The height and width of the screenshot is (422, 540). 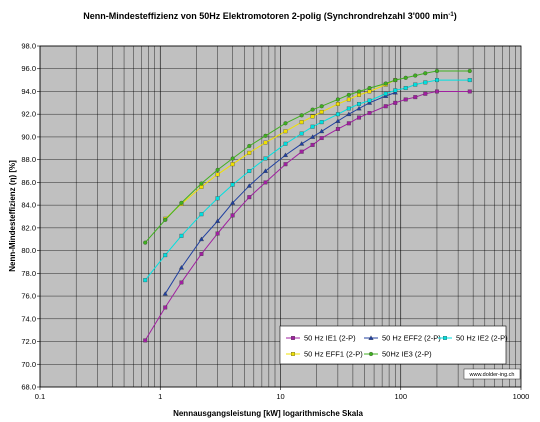 I want to click on y-tick-label: 76.0, so click(x=28, y=296).